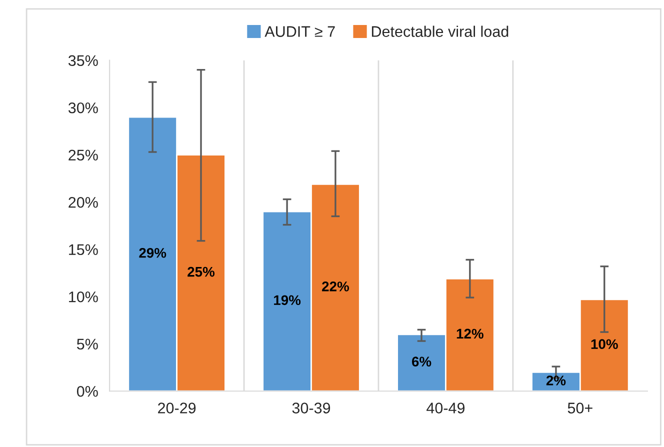  Describe the element at coordinates (177, 408) in the screenshot. I see `x-tick-label: 20-29` at that location.